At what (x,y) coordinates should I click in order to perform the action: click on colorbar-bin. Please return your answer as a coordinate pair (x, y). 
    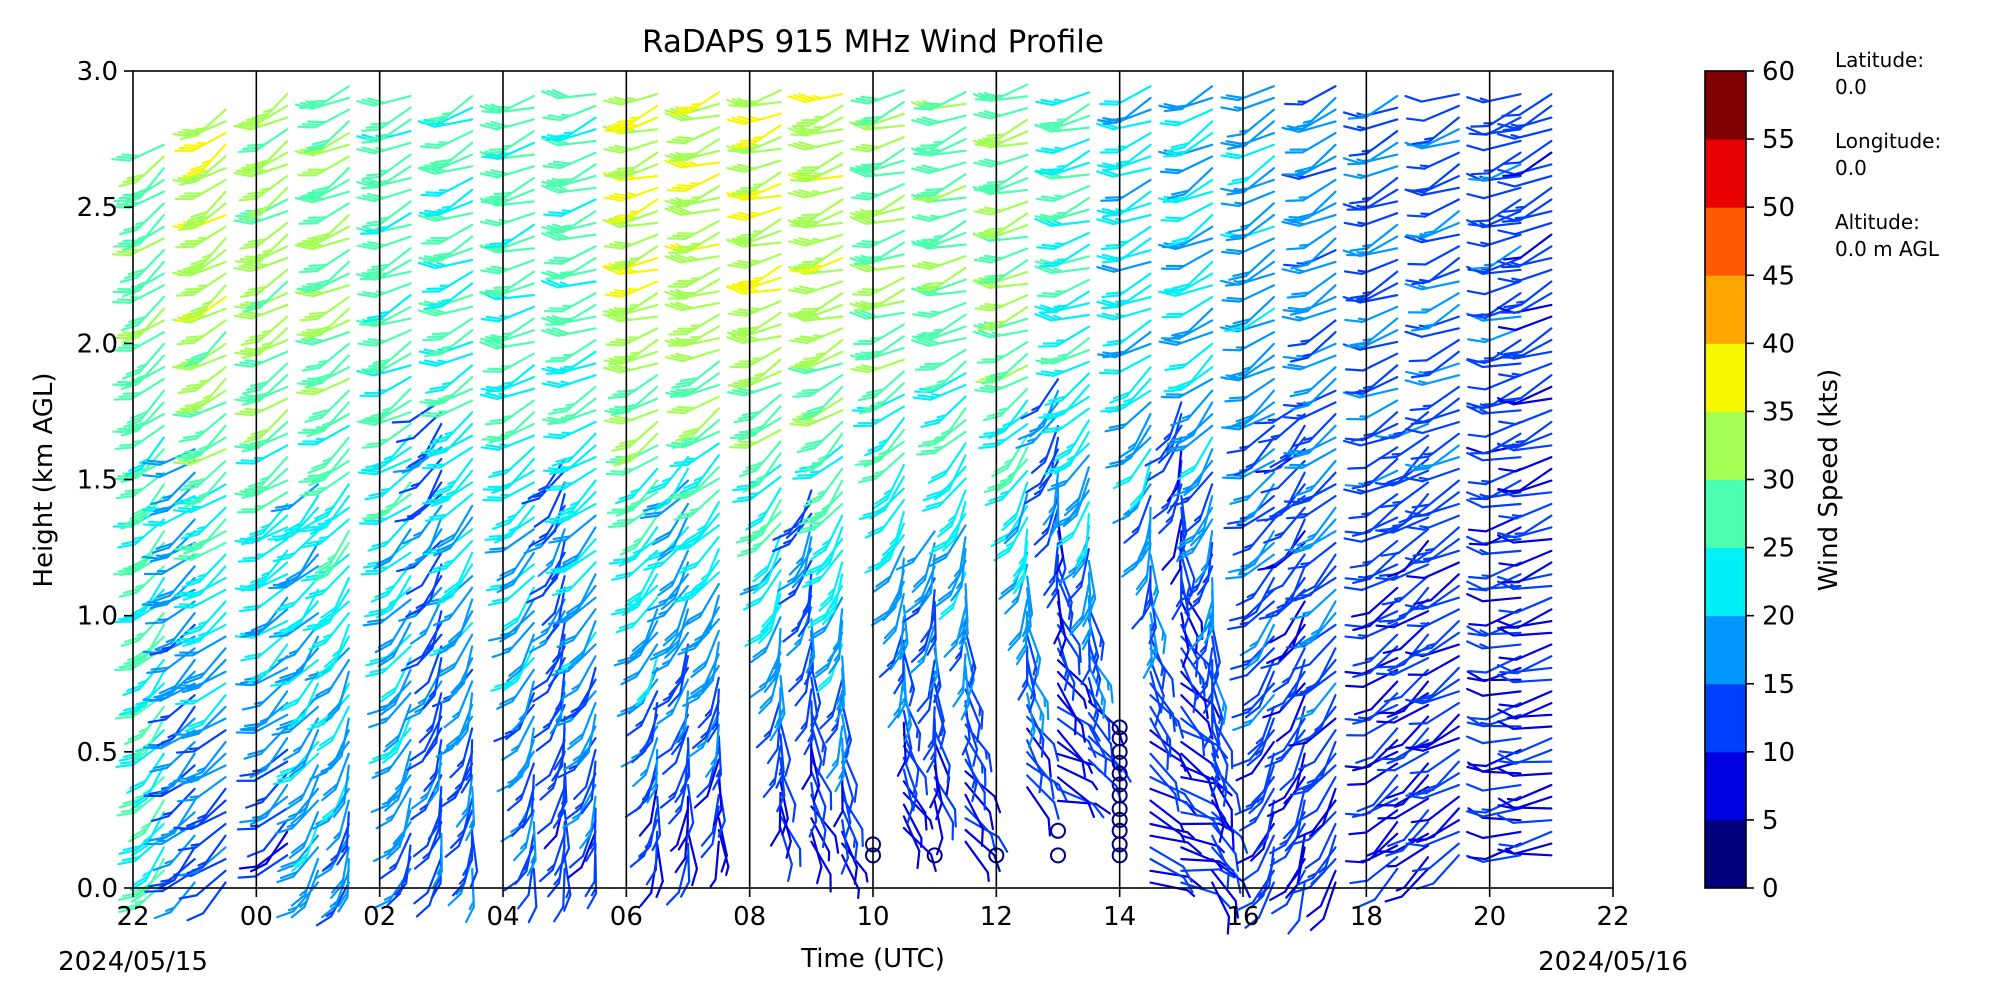
    Looking at the image, I should click on (1725, 854).